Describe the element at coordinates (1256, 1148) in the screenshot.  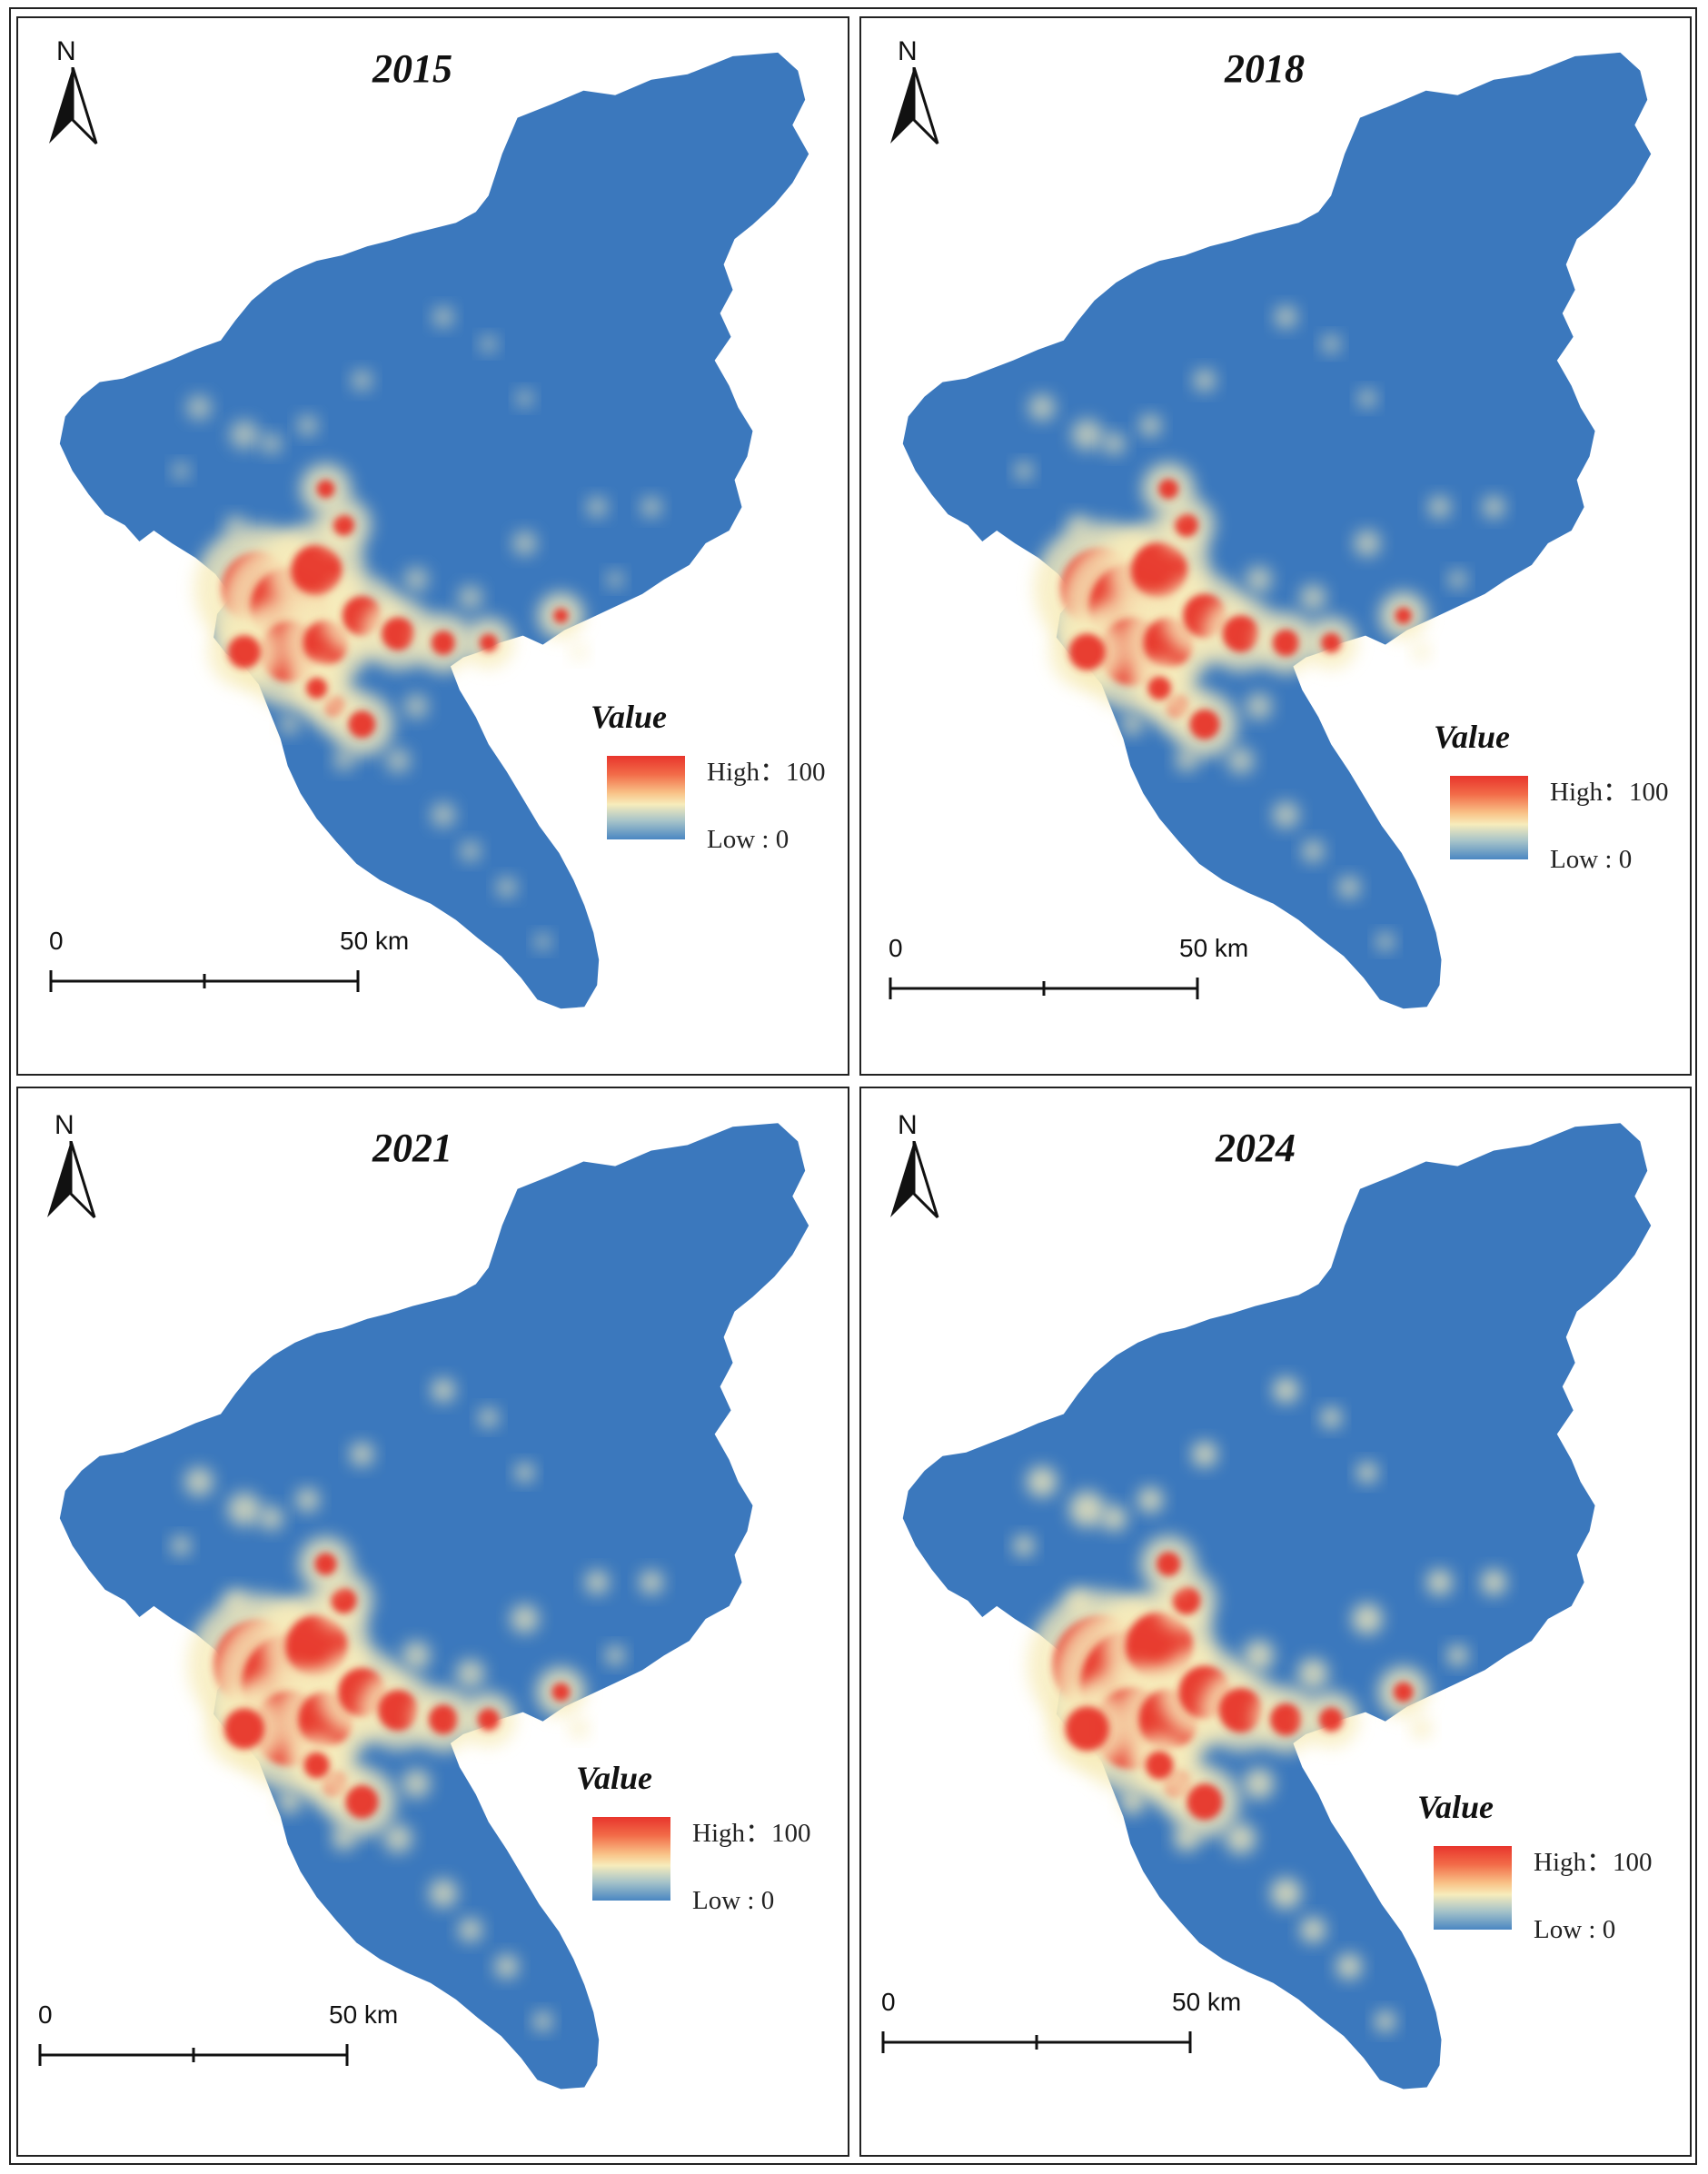
I see `panel-year-title: 2024` at that location.